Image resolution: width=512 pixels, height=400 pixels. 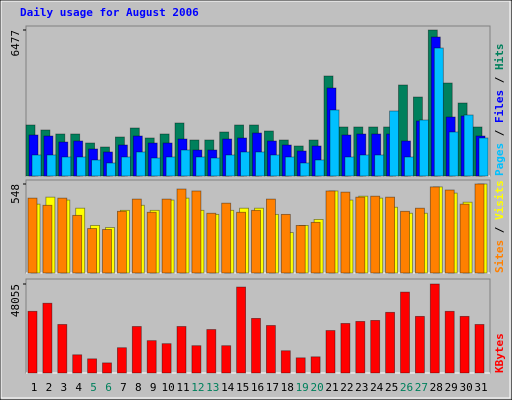 I want to click on x-tick-label: 7, so click(x=123, y=387).